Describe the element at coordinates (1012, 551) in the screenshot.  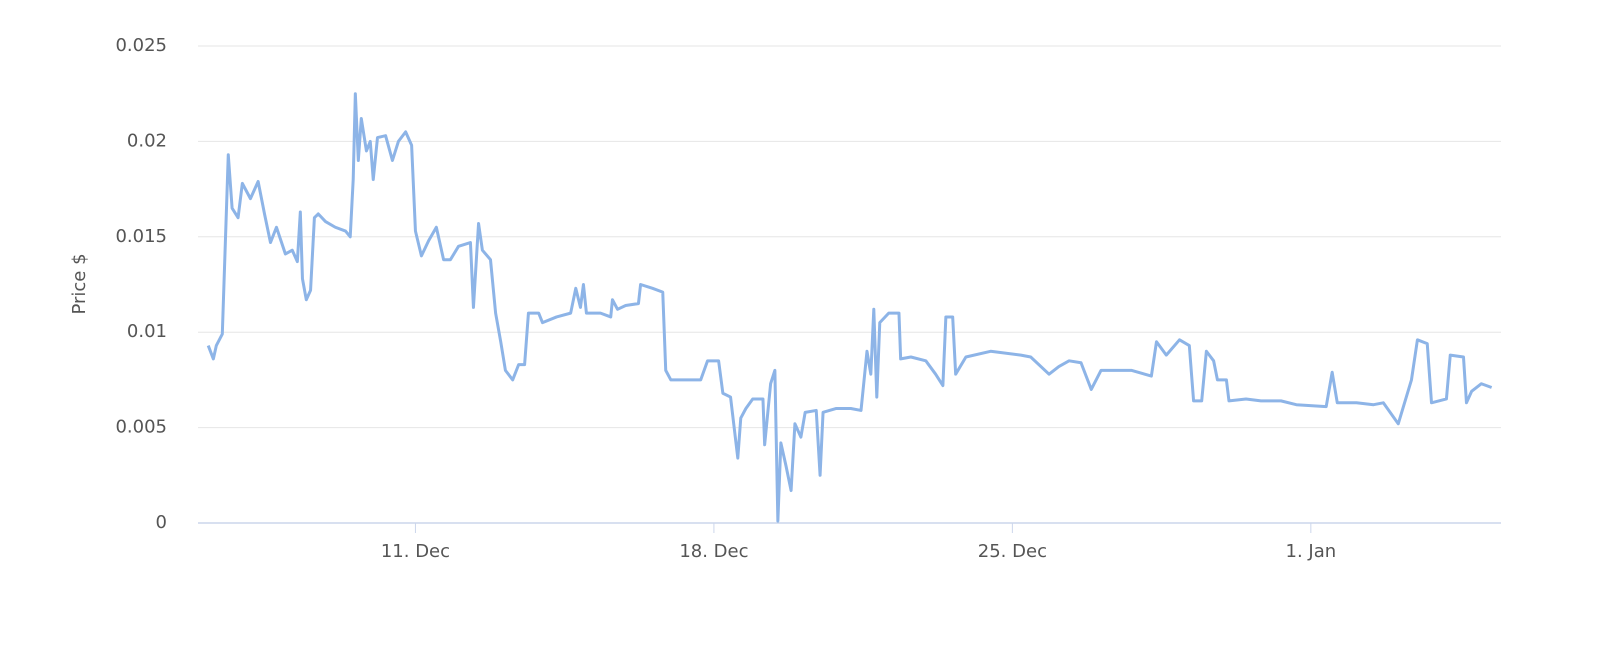
I see `x-tick-label: 25. Dec` at that location.